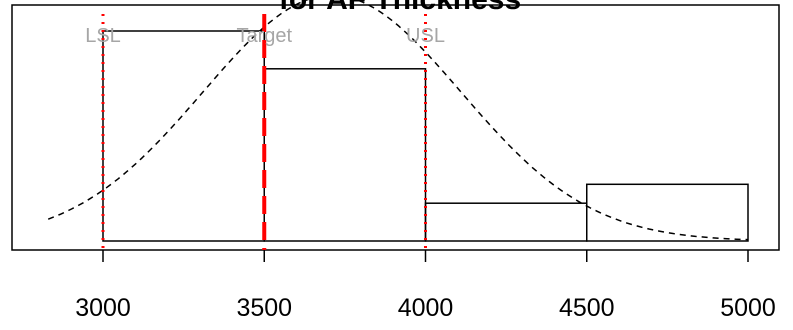 This screenshot has height=330, width=793. I want to click on x-tick-label-4000: 4000, so click(426, 308).